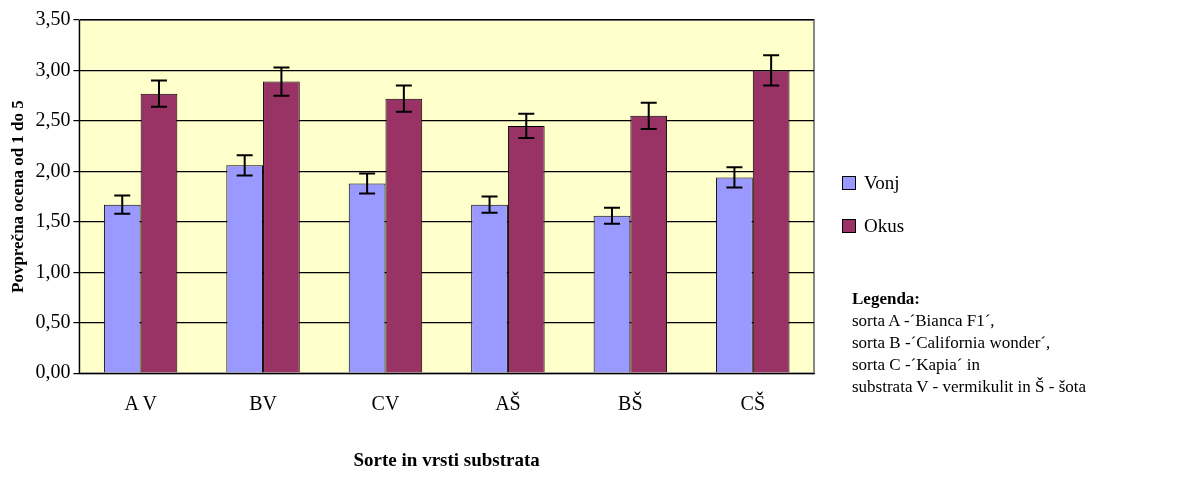 Image resolution: width=1188 pixels, height=484 pixels. Describe the element at coordinates (886, 299) in the screenshot. I see `text: Legenda:` at that location.